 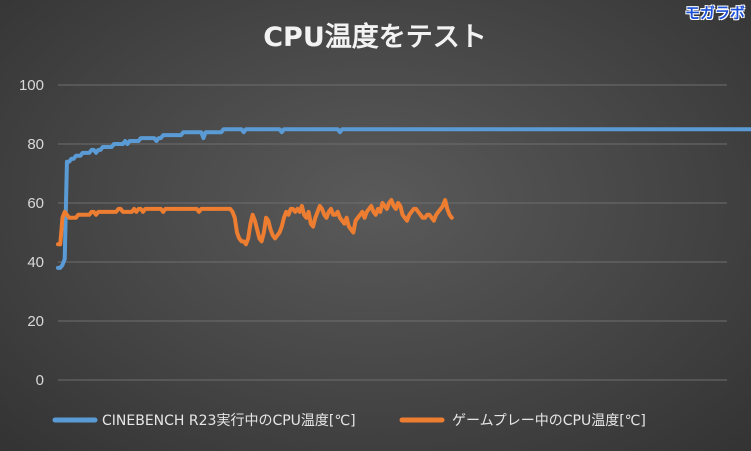 I want to click on legend-label-2: ゲームプレー中のCPU温度[℃], so click(x=549, y=421).